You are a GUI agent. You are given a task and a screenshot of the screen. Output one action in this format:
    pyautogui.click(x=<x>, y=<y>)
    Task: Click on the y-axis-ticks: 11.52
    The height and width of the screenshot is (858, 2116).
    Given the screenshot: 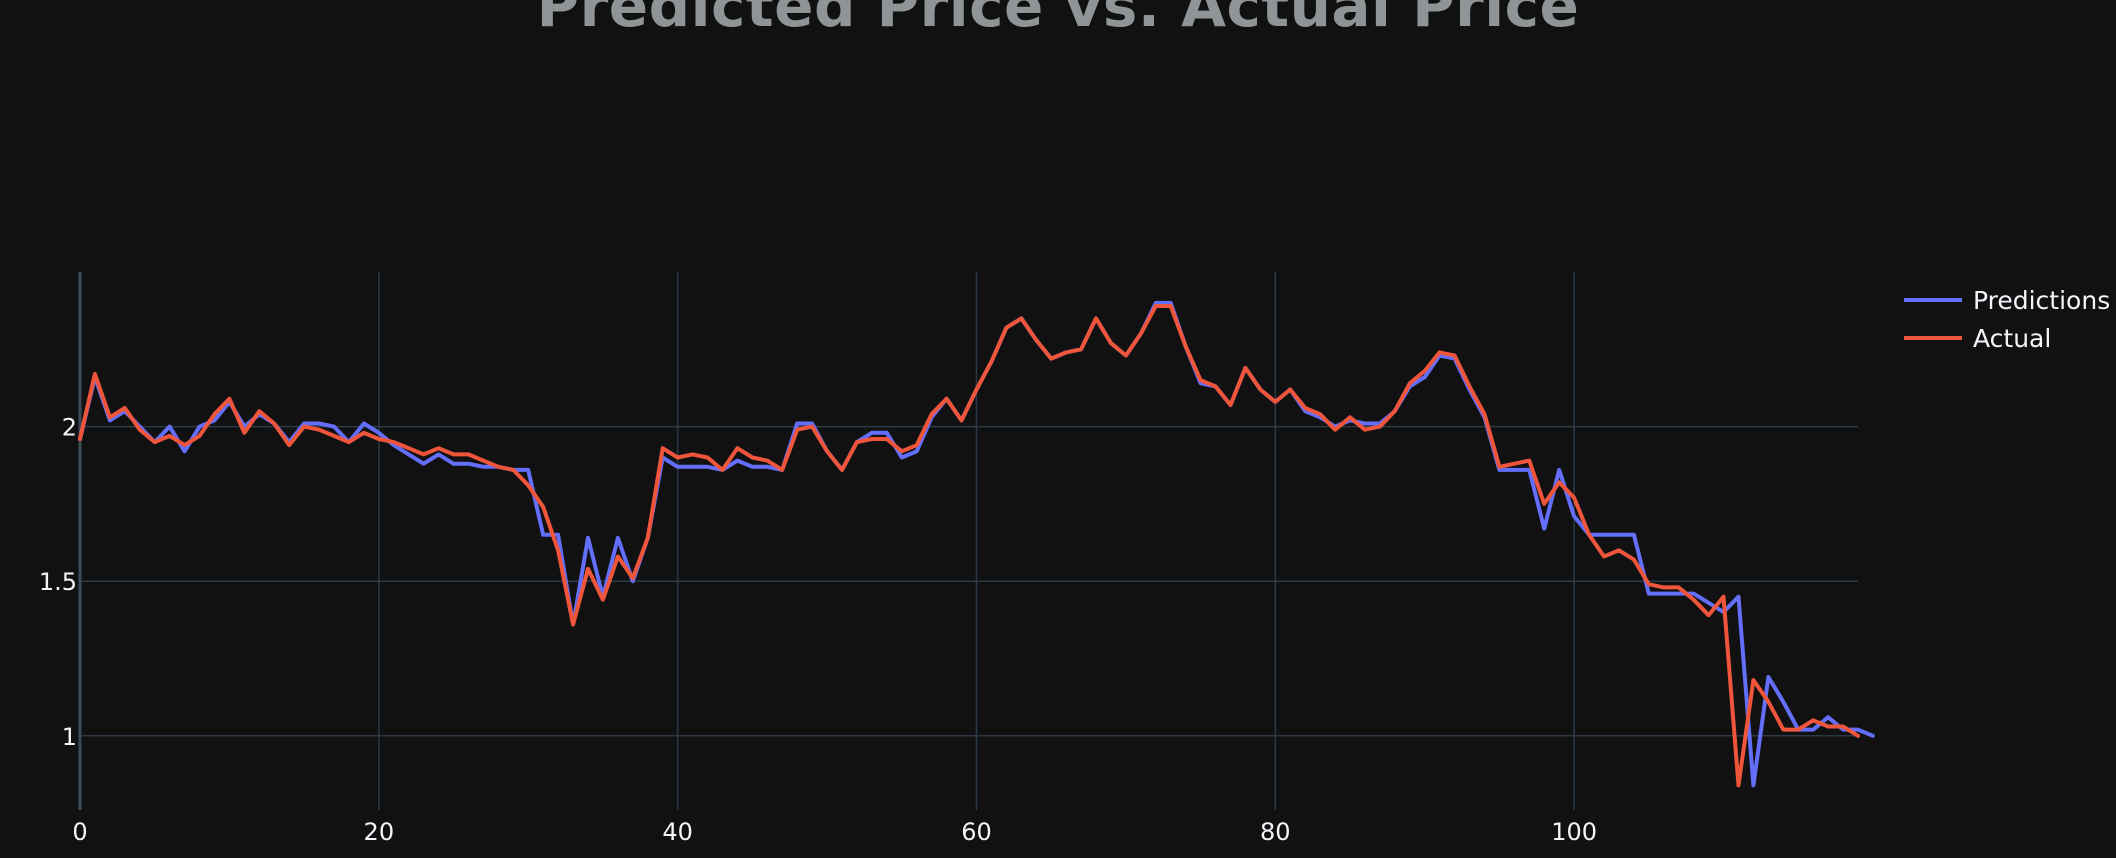 What is the action you would take?
    pyautogui.click(x=58, y=582)
    